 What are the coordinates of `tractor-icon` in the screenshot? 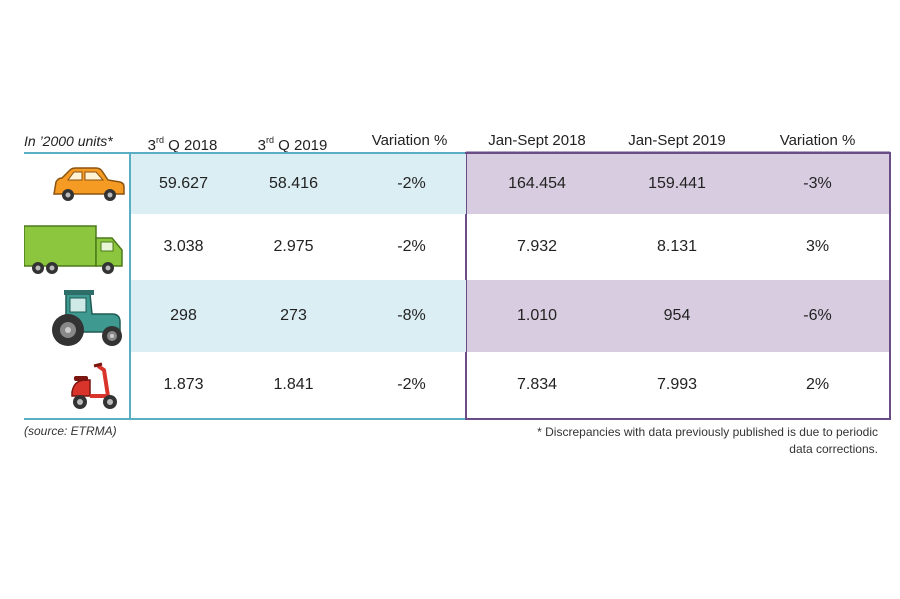 It's located at (87, 318).